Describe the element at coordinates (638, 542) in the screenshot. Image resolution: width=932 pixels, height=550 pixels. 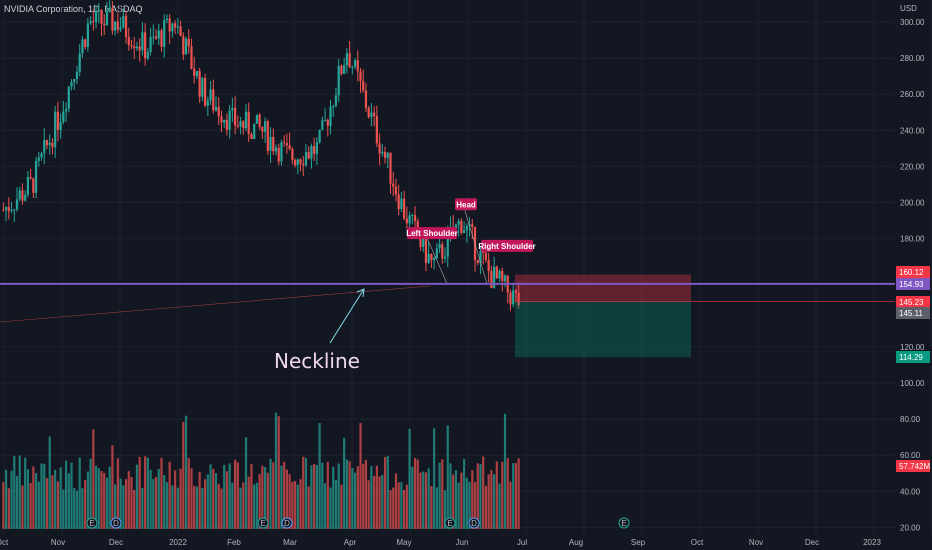
I see `time-tick: Sep` at that location.